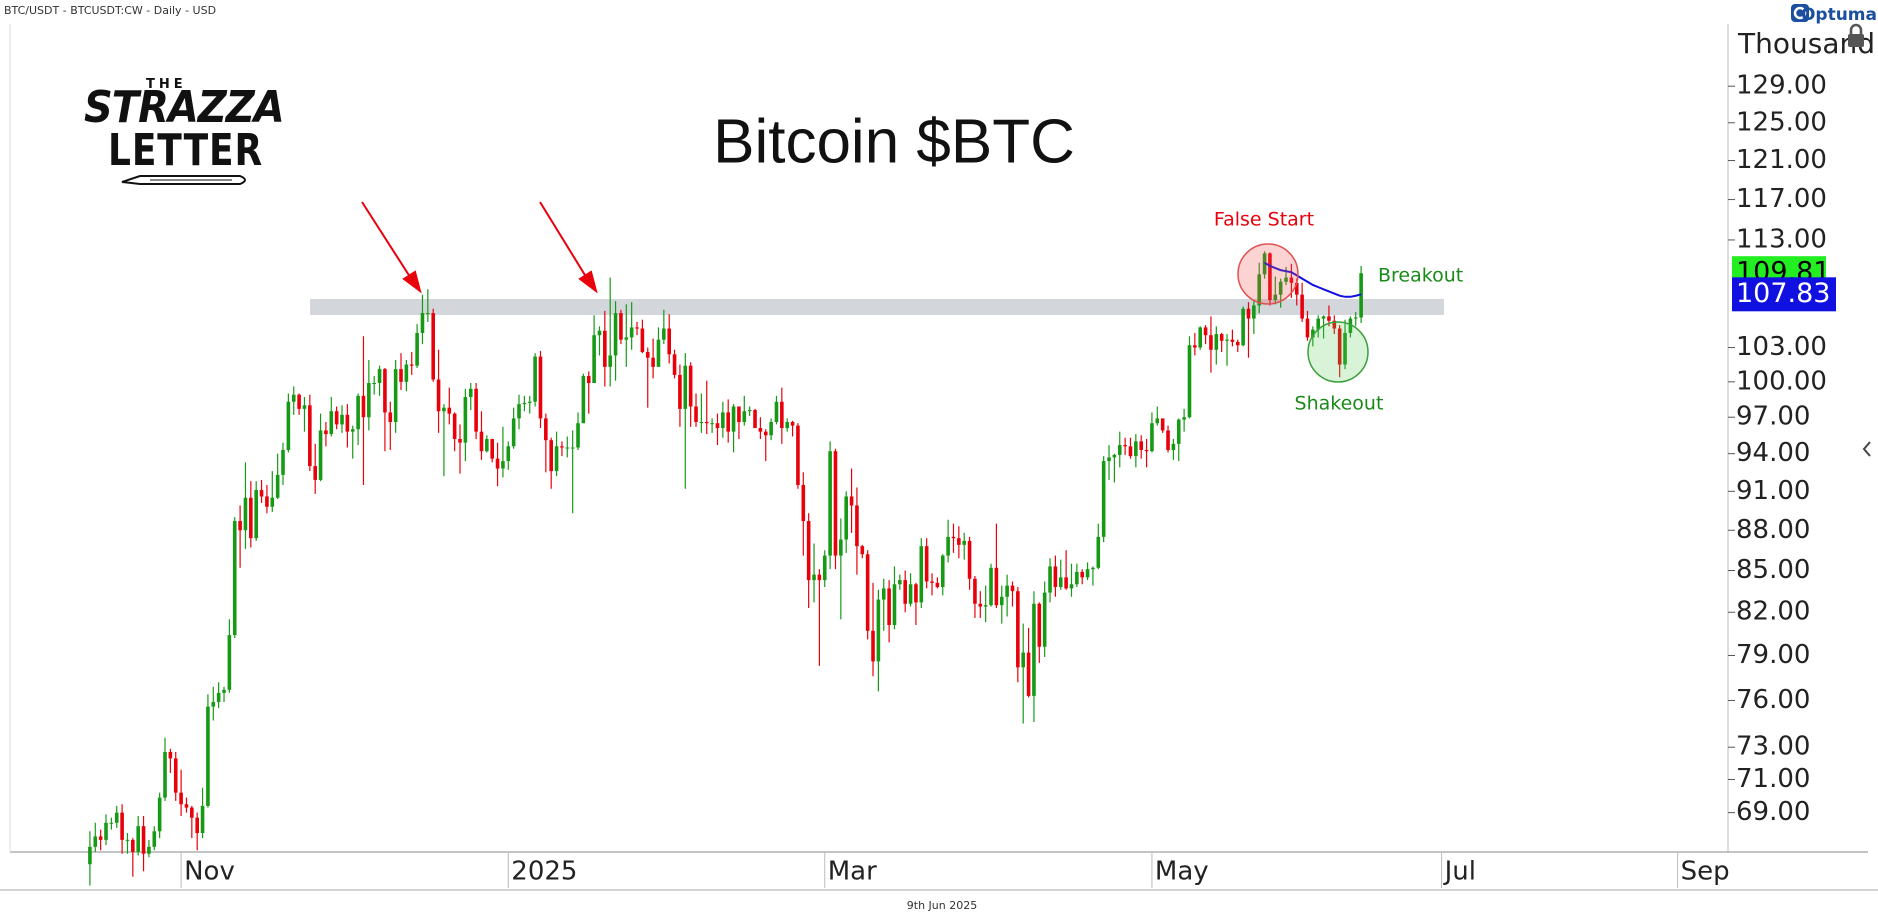  What do you see at coordinates (1264, 220) in the screenshot?
I see `annotation: False Start` at bounding box center [1264, 220].